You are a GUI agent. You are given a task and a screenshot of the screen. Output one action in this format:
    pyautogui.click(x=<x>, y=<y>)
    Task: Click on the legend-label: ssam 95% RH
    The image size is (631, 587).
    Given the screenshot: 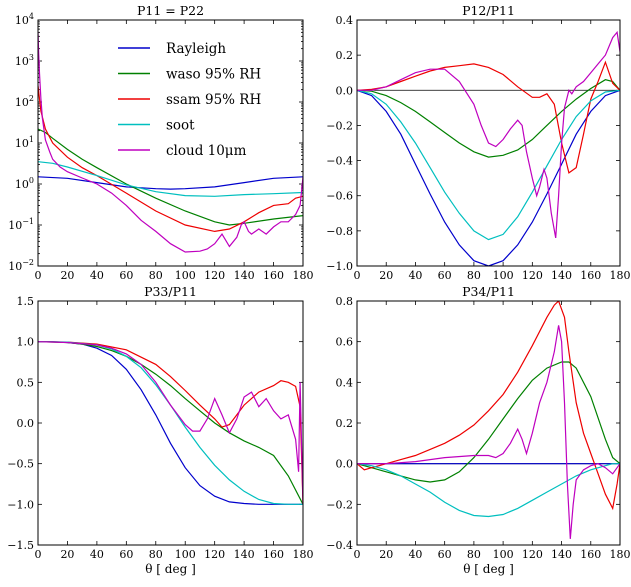 What is the action you would take?
    pyautogui.click(x=213, y=100)
    